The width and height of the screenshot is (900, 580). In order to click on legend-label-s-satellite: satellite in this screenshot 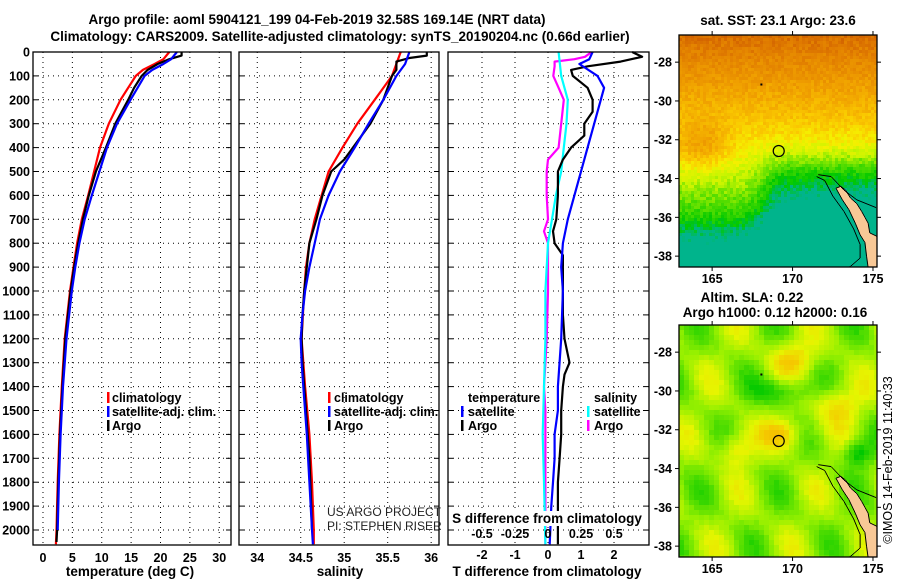, I will do `click(617, 412)`.